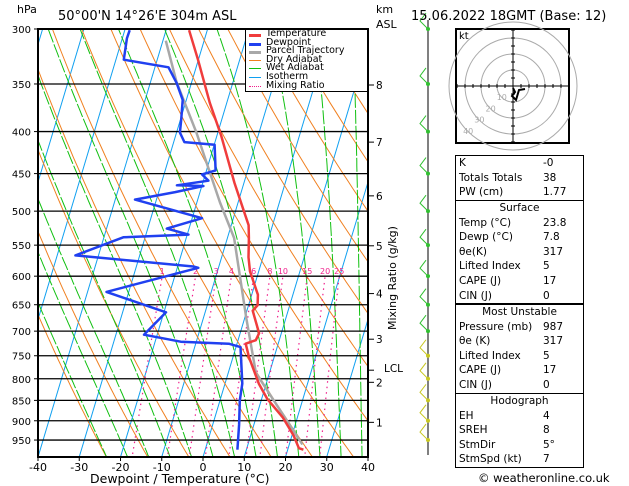 This screenshot has width=629, height=486. Describe the element at coordinates (519, 401) in the screenshot. I see `table-section-title: Hodograph` at that location.